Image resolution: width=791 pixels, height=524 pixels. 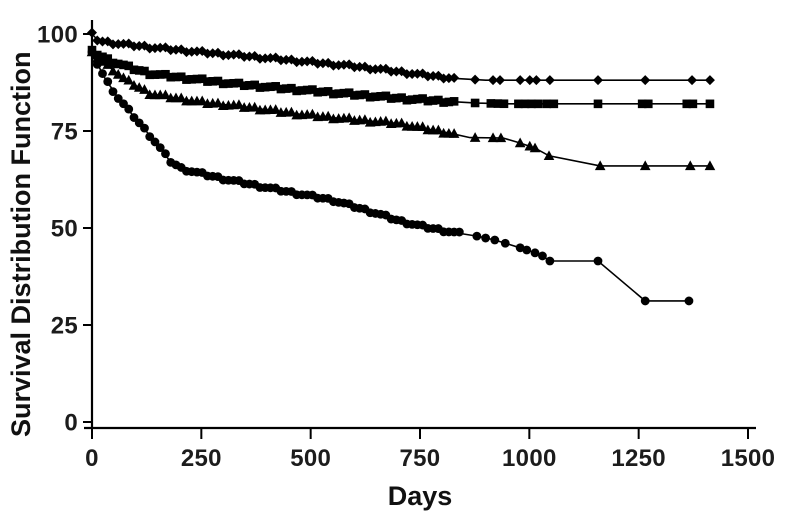 I want to click on y-tick-label: 25, so click(x=64, y=326).